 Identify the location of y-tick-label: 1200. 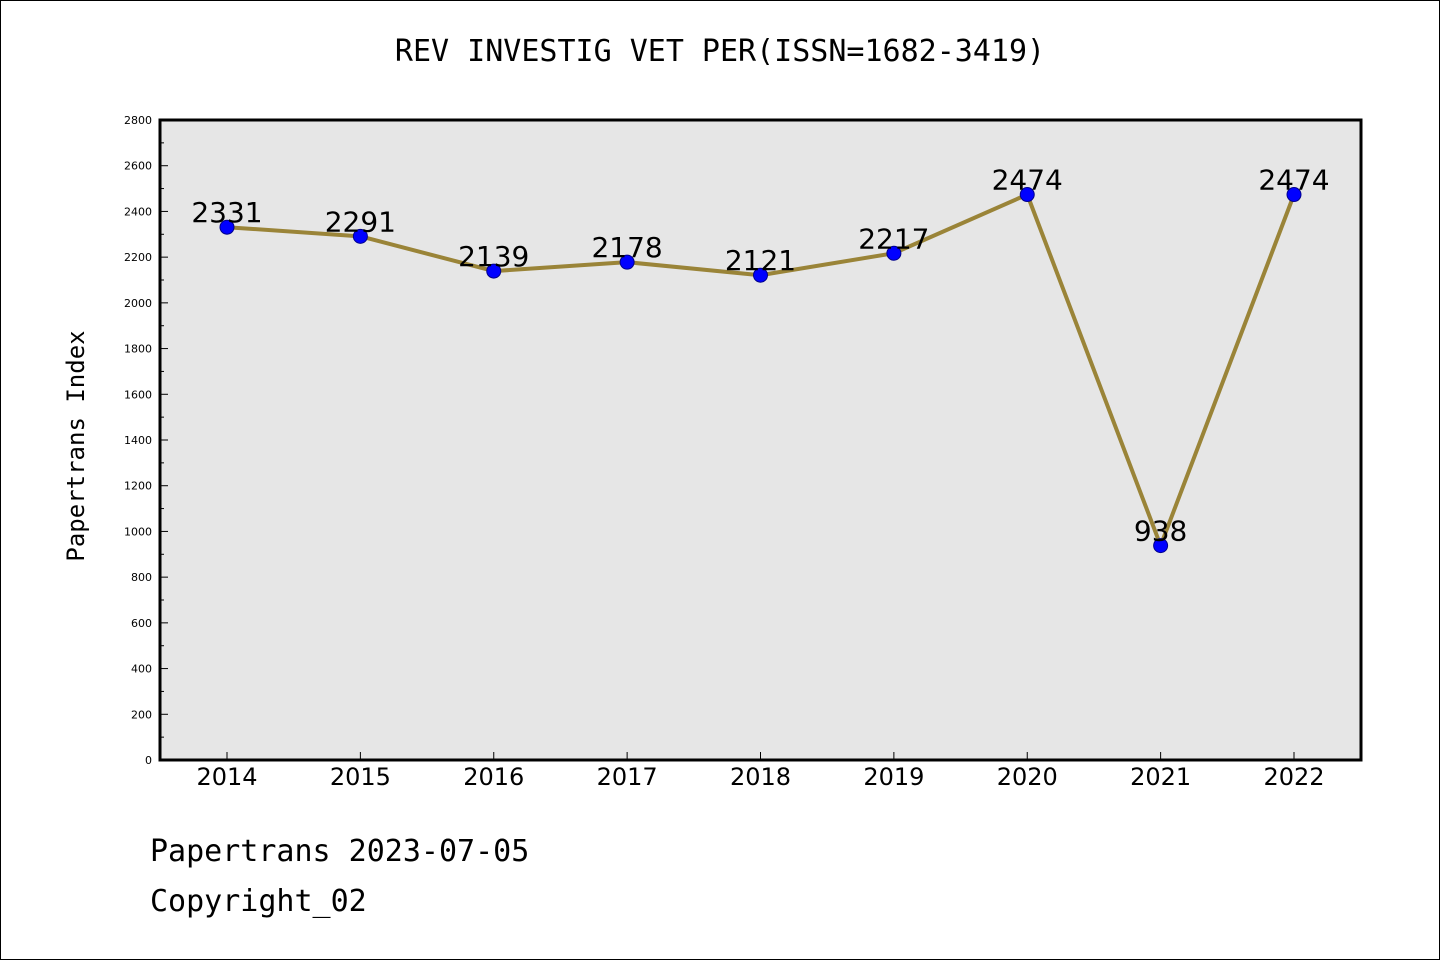
(138, 486).